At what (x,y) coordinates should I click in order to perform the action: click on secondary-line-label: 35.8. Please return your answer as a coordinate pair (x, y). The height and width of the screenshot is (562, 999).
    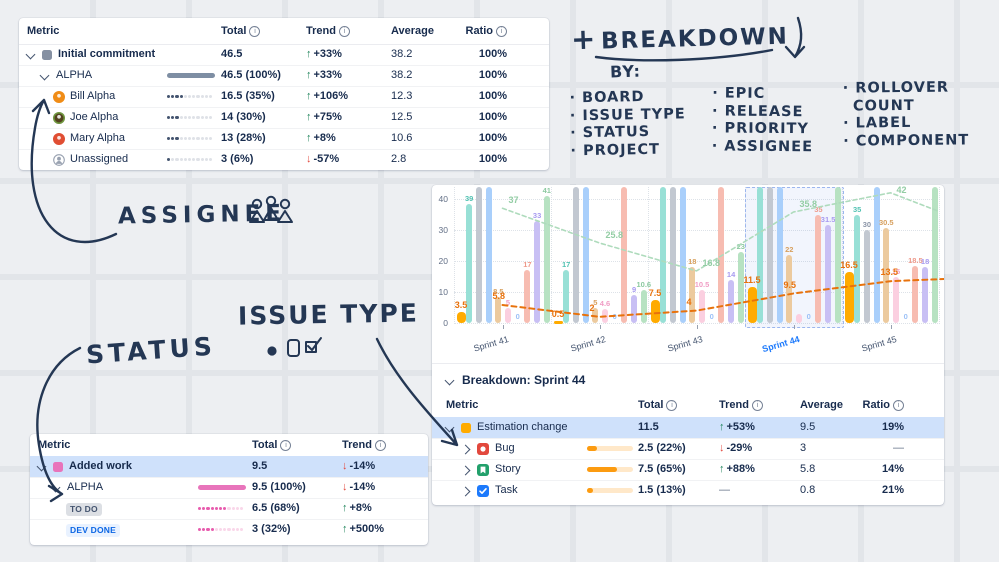
    Looking at the image, I should click on (808, 204).